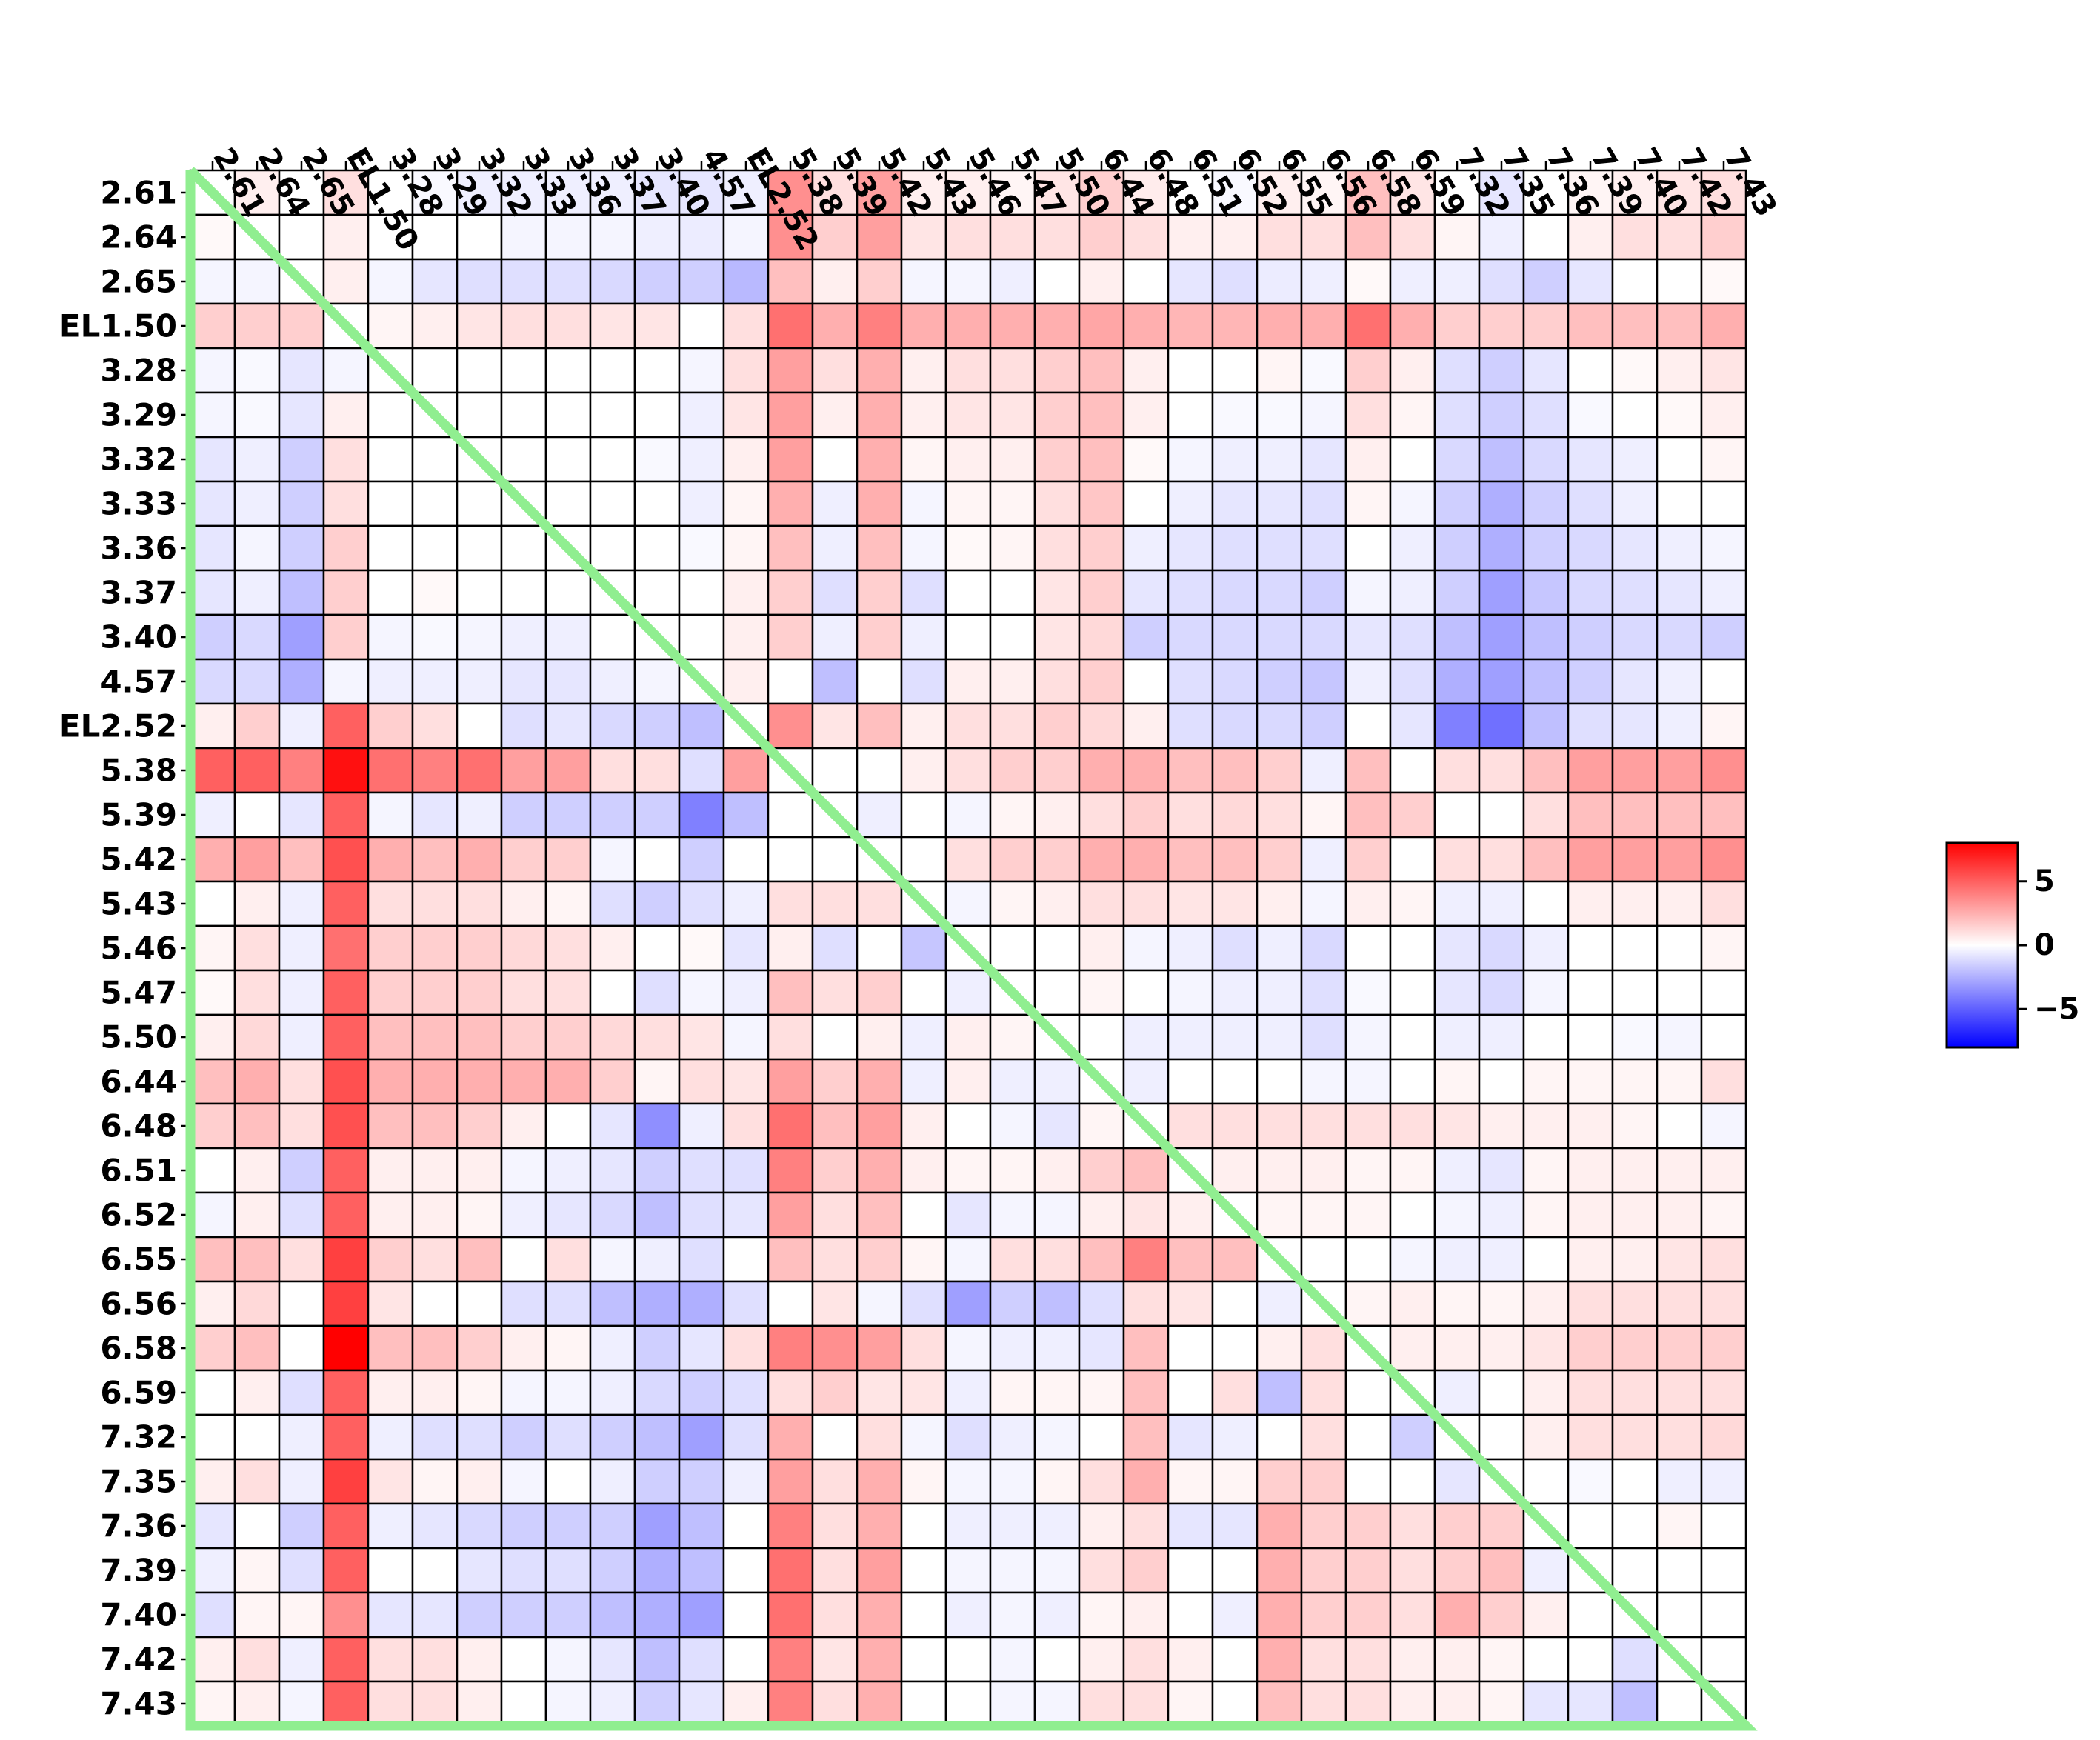 The width and height of the screenshot is (2100, 1740). Describe the element at coordinates (2044, 881) in the screenshot. I see `colorbar-tick-label: 5` at that location.